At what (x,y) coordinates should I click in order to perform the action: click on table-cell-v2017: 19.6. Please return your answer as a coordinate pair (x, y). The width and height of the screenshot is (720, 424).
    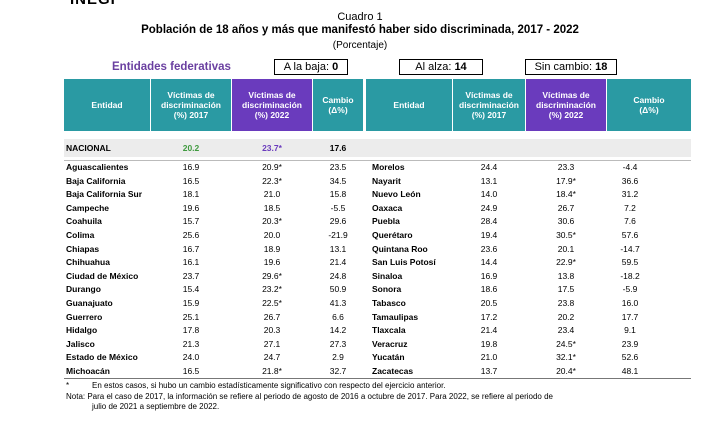
    Looking at the image, I should click on (191, 207).